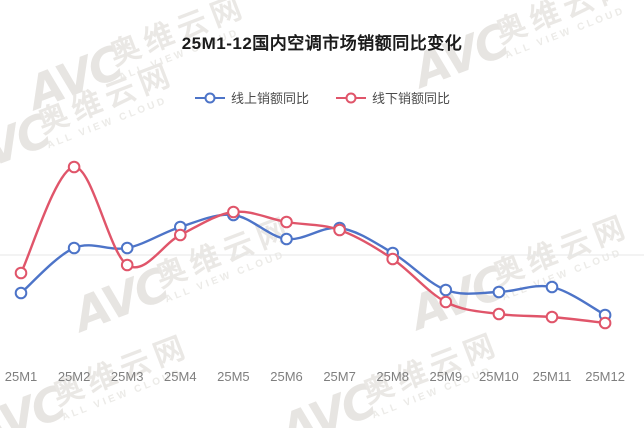  I want to click on legend: 线上销额同比 线下销额同比, so click(322, 97).